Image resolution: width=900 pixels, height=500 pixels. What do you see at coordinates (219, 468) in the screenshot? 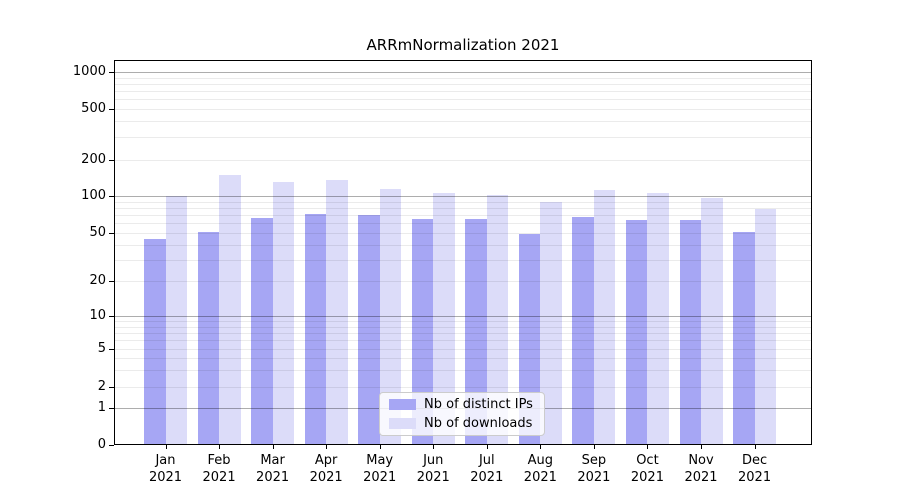
I see `x-tick-label: Feb 2021` at bounding box center [219, 468].